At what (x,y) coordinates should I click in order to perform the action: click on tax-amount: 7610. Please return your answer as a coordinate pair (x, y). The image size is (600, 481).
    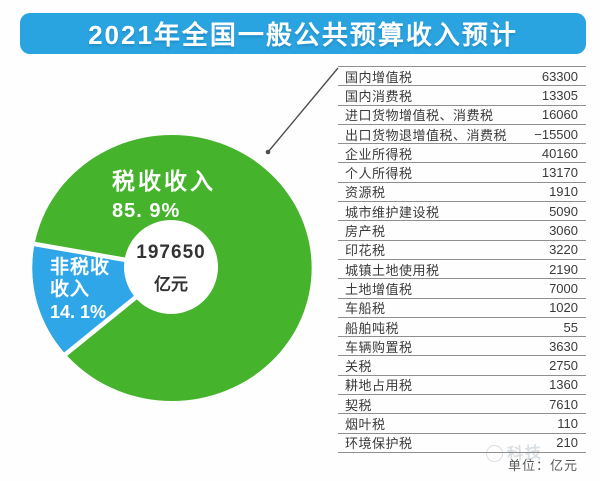
    Looking at the image, I should click on (563, 404).